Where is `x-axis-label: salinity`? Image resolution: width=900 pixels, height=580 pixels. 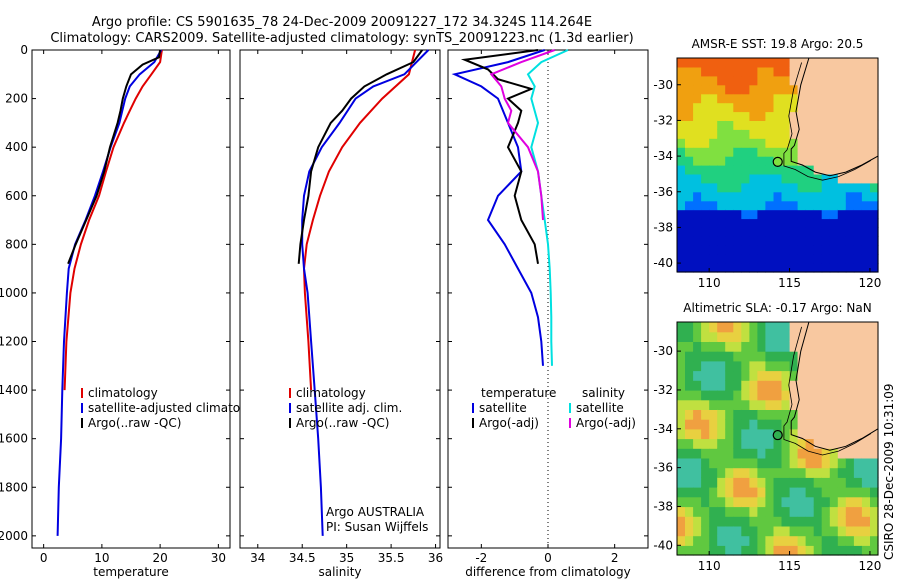
x-axis-label: salinity is located at coordinates (339, 572).